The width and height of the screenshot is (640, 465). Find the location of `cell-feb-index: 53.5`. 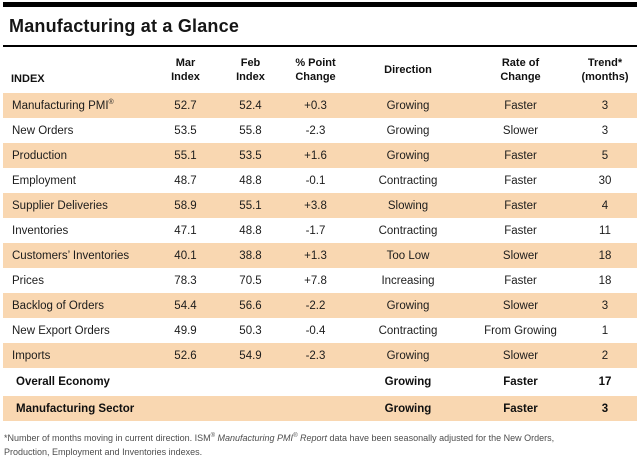

cell-feb-index: 53.5 is located at coordinates (250, 155).